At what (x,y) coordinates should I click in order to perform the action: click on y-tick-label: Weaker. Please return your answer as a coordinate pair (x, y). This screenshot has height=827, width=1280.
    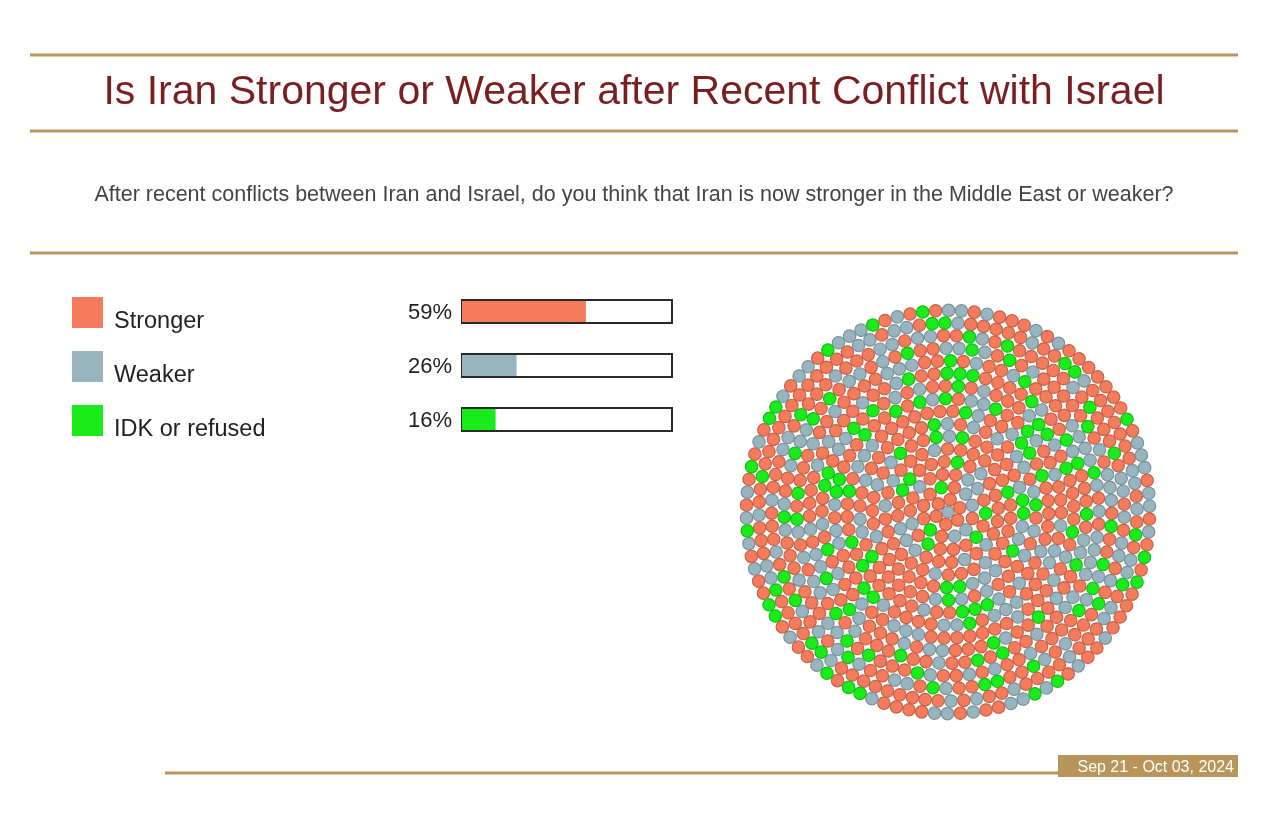
    Looking at the image, I should click on (154, 374).